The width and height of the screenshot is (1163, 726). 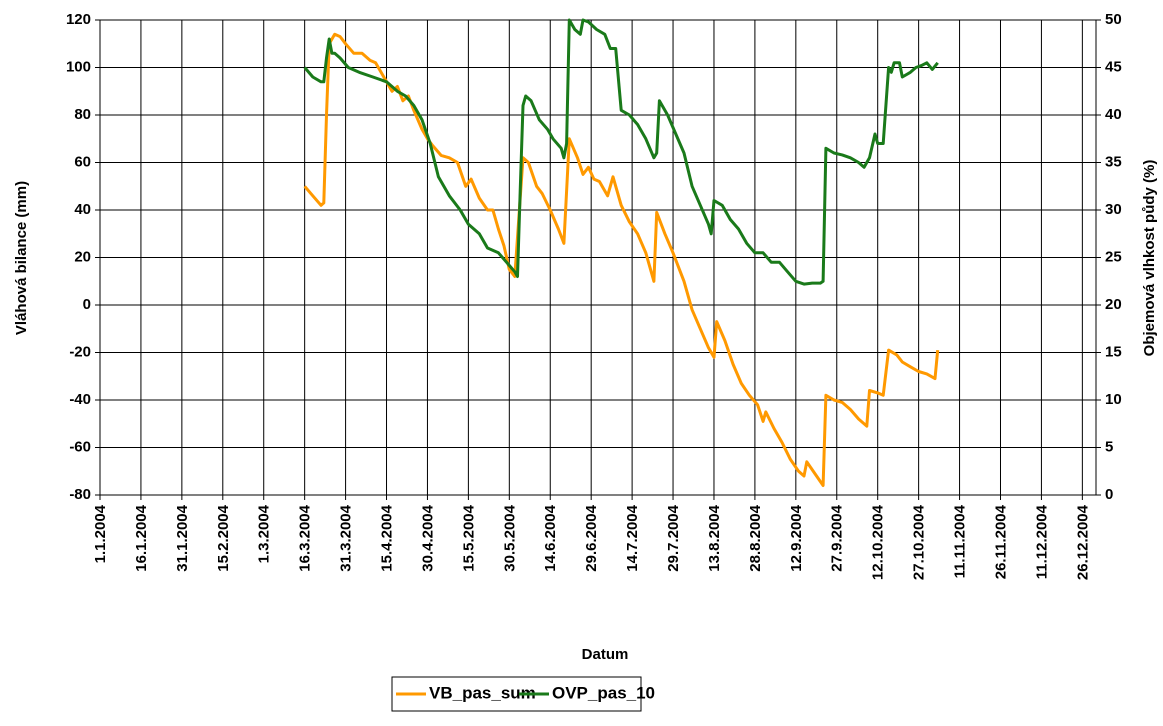 I want to click on x-tick-label: 26.12.2004, so click(x=1082, y=542).